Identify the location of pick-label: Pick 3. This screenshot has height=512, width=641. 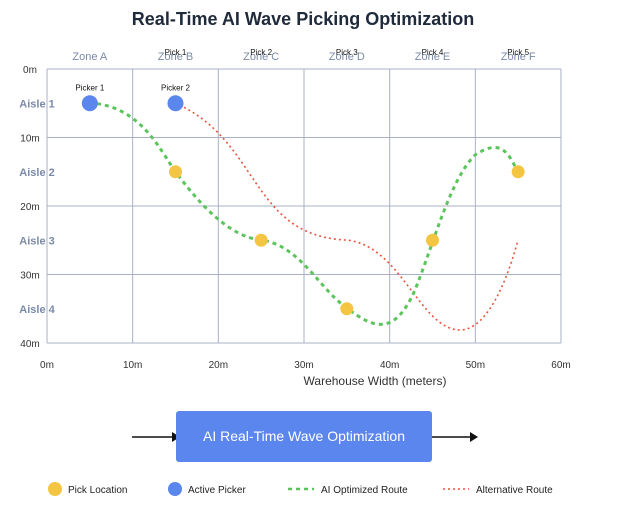
(347, 52).